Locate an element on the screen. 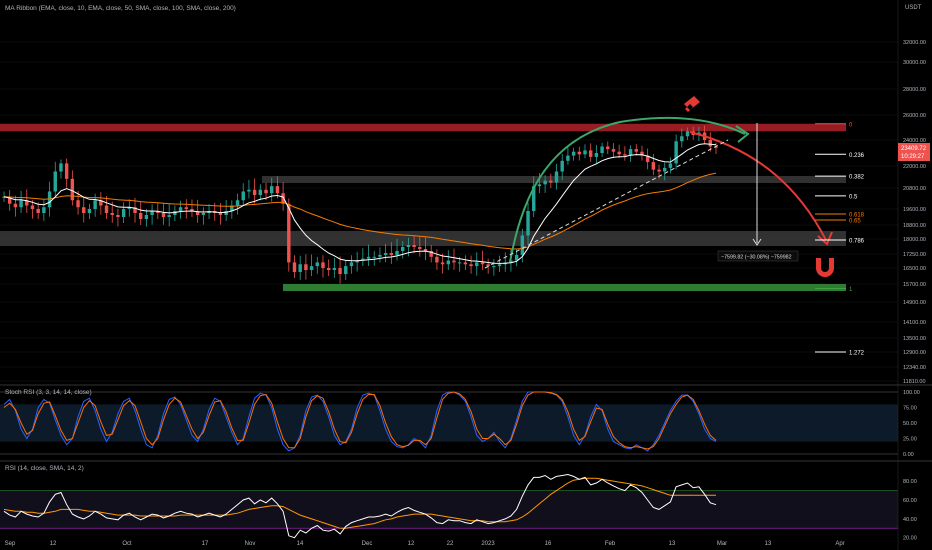 This screenshot has height=550, width=932. fib-label-0.786: 0.786 is located at coordinates (857, 242).